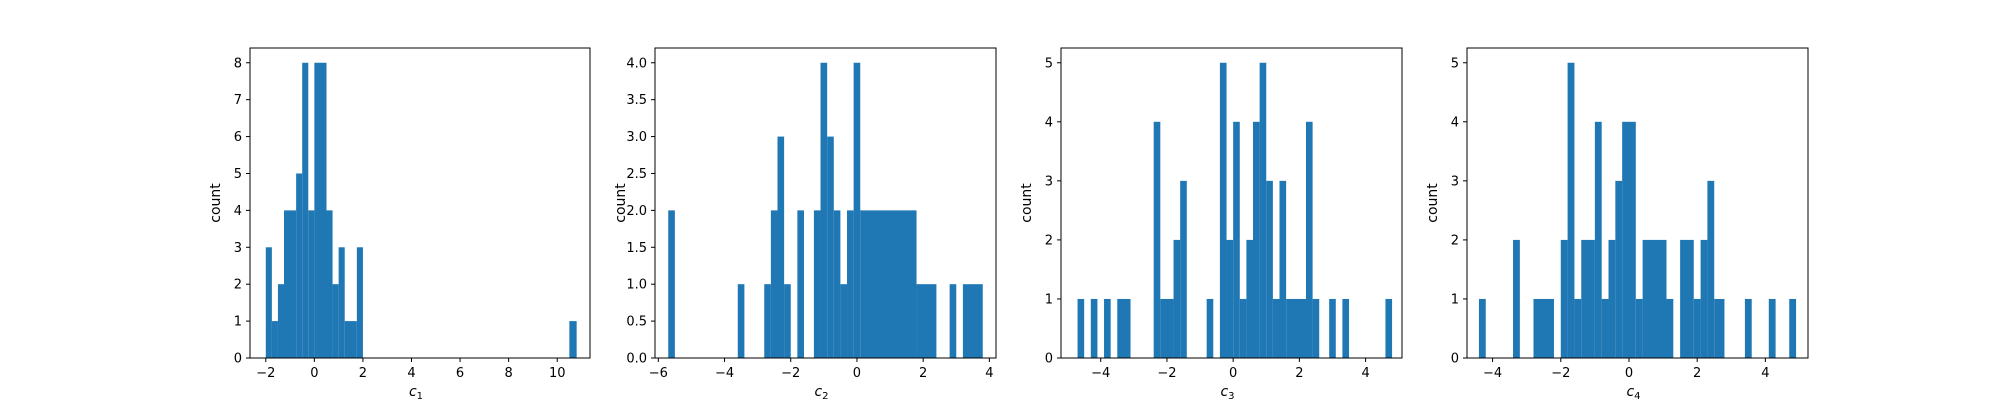 This screenshot has width=2000, height=400. I want to click on x-tick-label: 10, so click(557, 373).